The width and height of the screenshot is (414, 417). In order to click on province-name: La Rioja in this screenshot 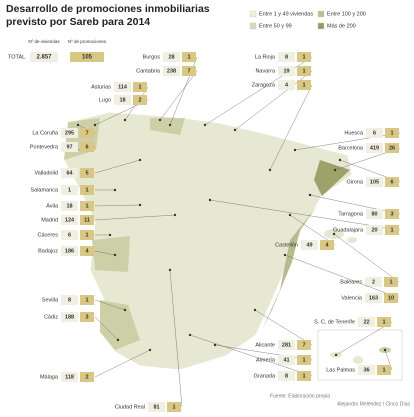, I will do `click(265, 57)`.